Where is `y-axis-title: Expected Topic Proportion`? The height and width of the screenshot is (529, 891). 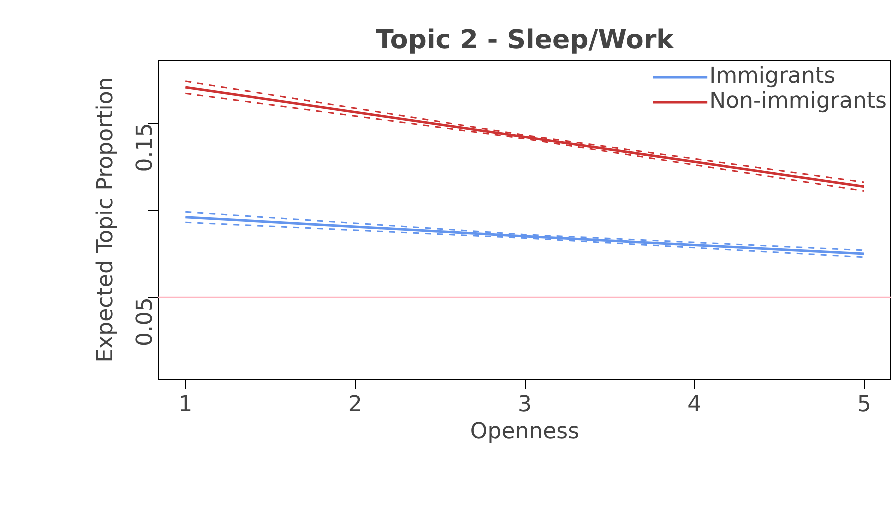
y-axis-title: Expected Topic Proportion is located at coordinates (106, 220).